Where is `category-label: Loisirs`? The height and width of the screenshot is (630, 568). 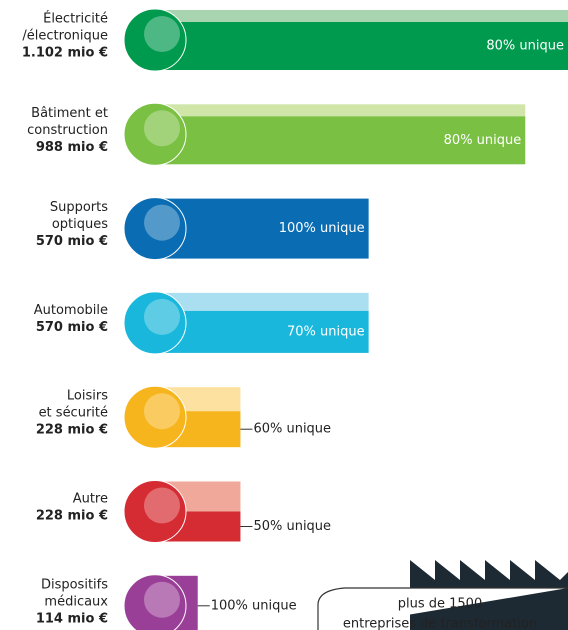
category-label: Loisirs is located at coordinates (87, 396).